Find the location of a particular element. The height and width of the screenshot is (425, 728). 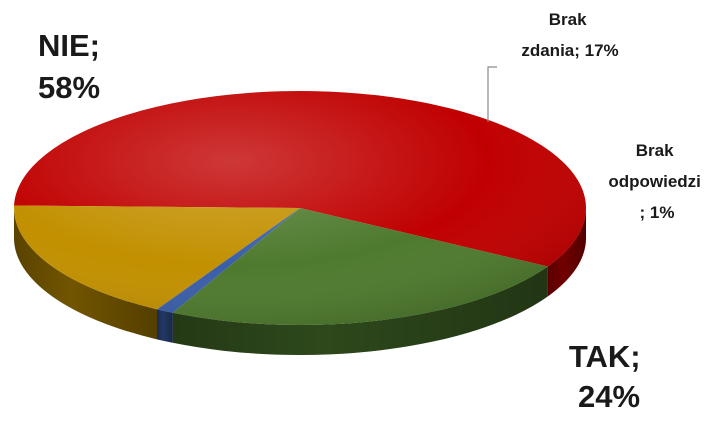

label-brak-odpowiedzi-line1: Brak is located at coordinates (655, 150).